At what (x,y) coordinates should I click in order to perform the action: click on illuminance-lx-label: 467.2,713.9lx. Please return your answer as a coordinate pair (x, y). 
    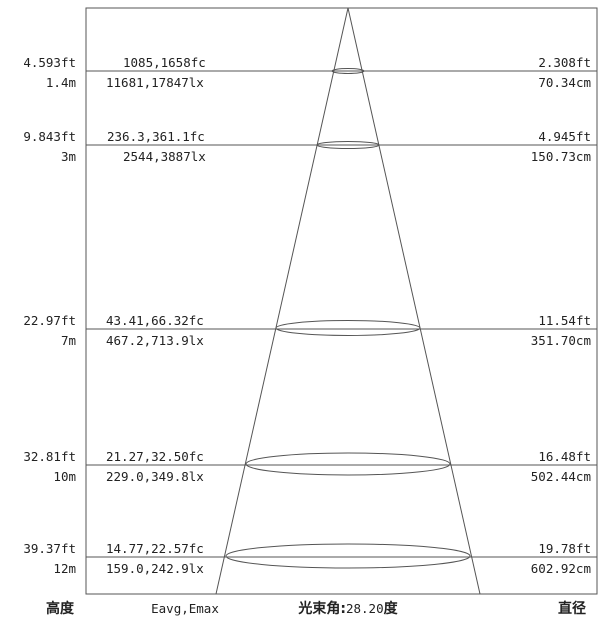
    Looking at the image, I should click on (155, 340).